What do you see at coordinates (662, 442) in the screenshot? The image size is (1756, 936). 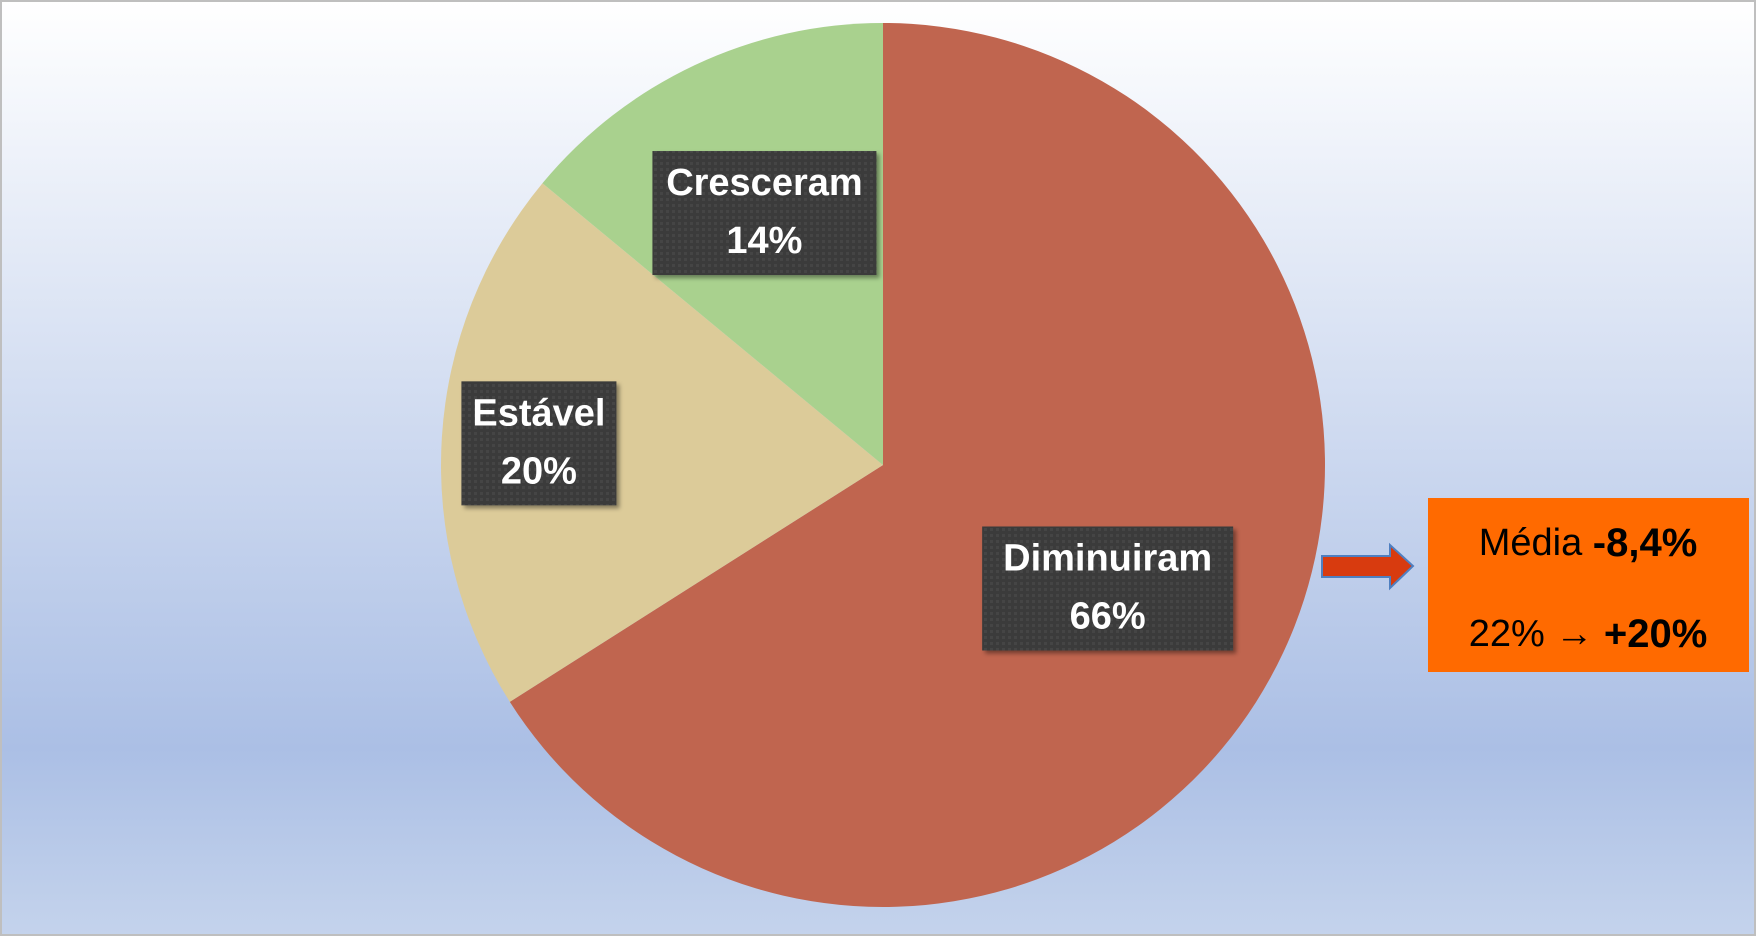 I see `pie-slice` at bounding box center [662, 442].